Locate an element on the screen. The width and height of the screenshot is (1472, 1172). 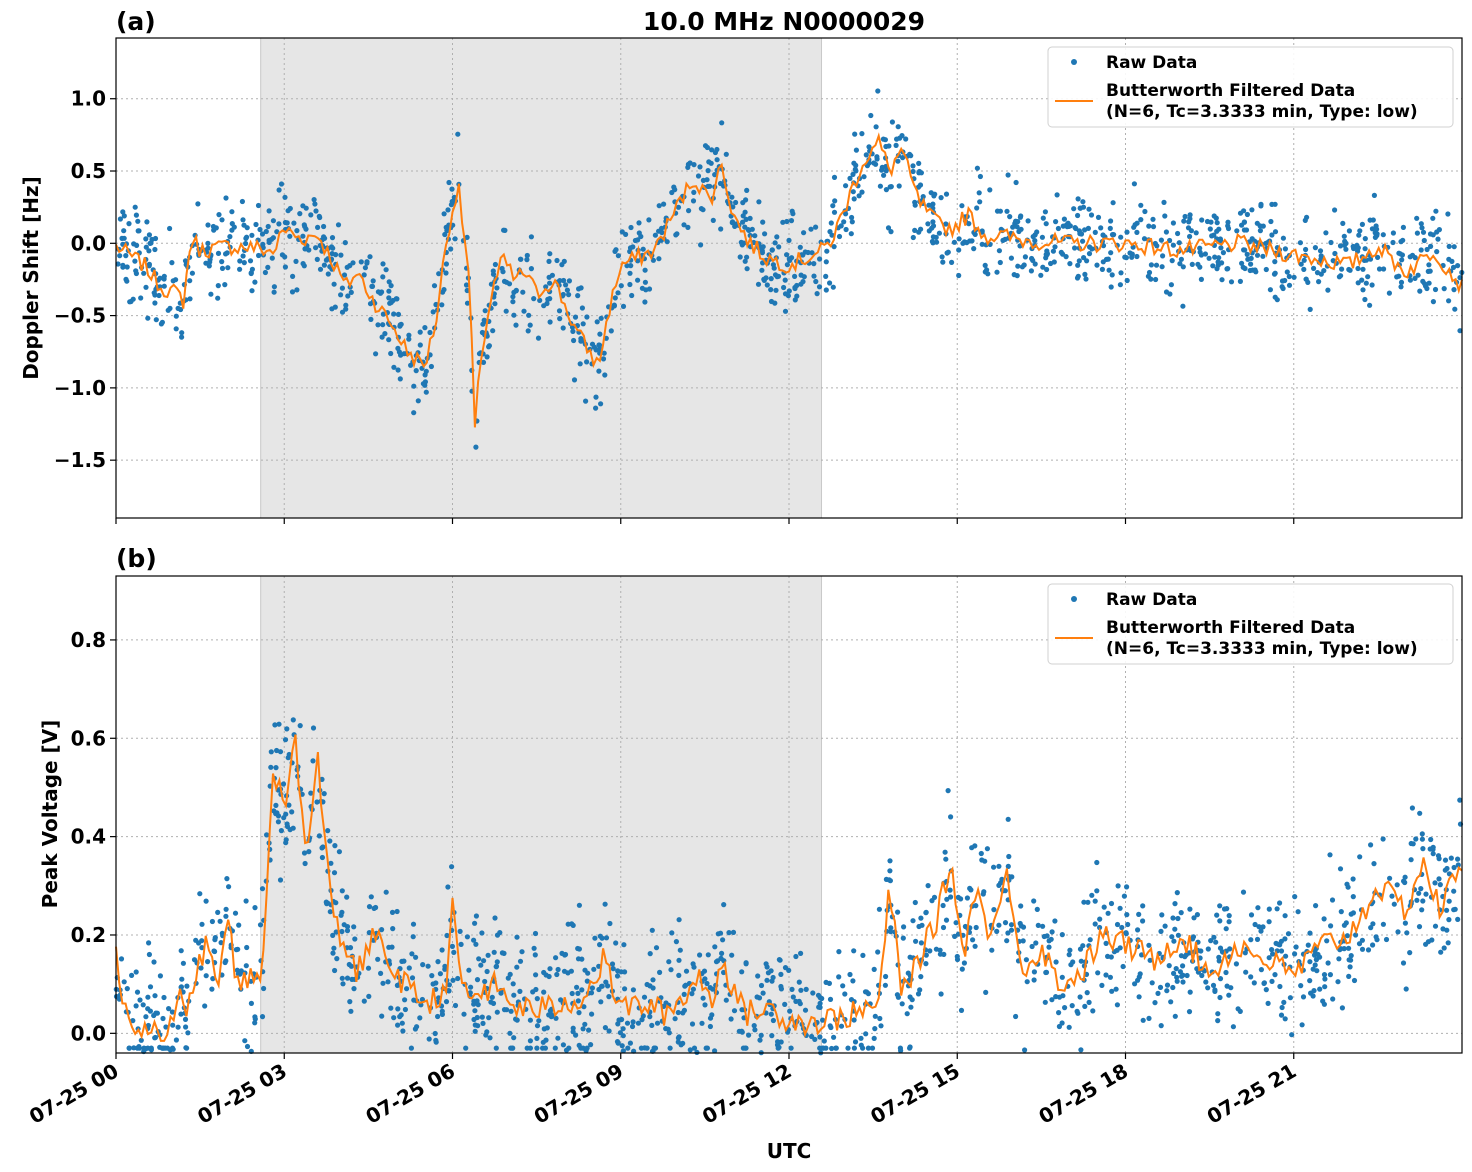
panel-b-legend-box is located at coordinates (1250, 624).